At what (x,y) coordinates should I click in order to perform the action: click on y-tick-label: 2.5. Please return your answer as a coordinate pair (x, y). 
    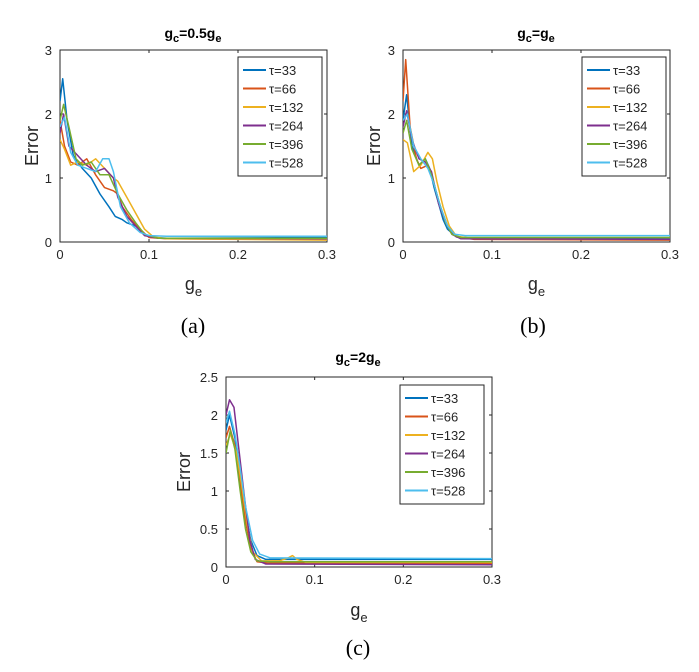
    Looking at the image, I should click on (209, 377).